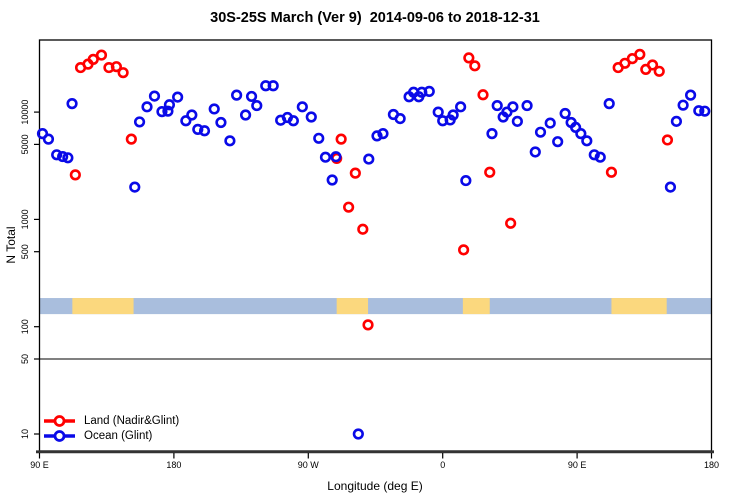 Image resolution: width=750 pixels, height=500 pixels. Describe the element at coordinates (375, 306) in the screenshot. I see `surface-strip-ocean` at that location.